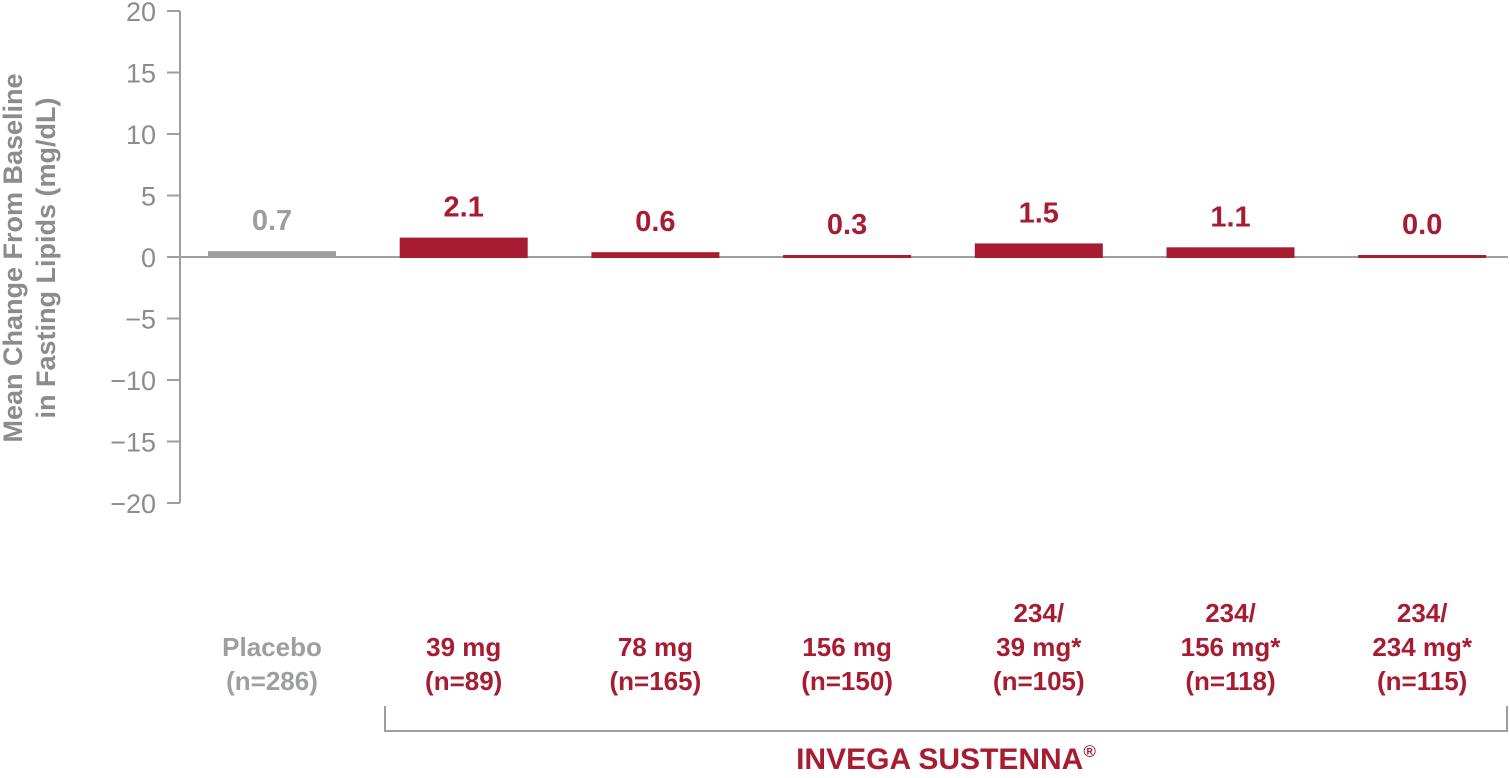 The image size is (1510, 778). I want to click on bar-value-label: 0.0, so click(1422, 225).